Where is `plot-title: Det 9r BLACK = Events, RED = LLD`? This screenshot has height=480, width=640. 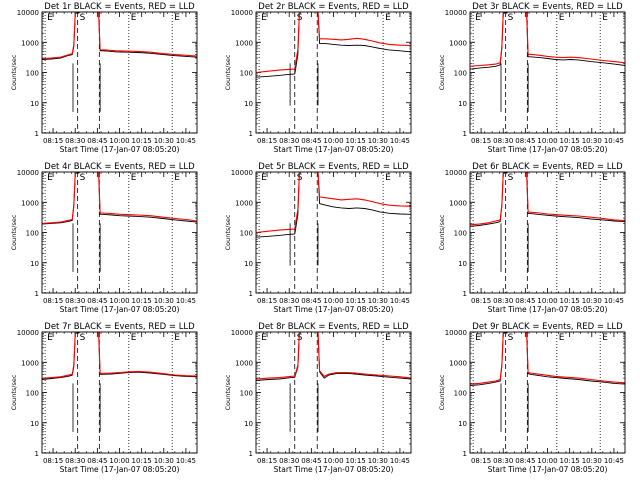
plot-title: Det 9r BLACK = Events, RED = LLD is located at coordinates (547, 327).